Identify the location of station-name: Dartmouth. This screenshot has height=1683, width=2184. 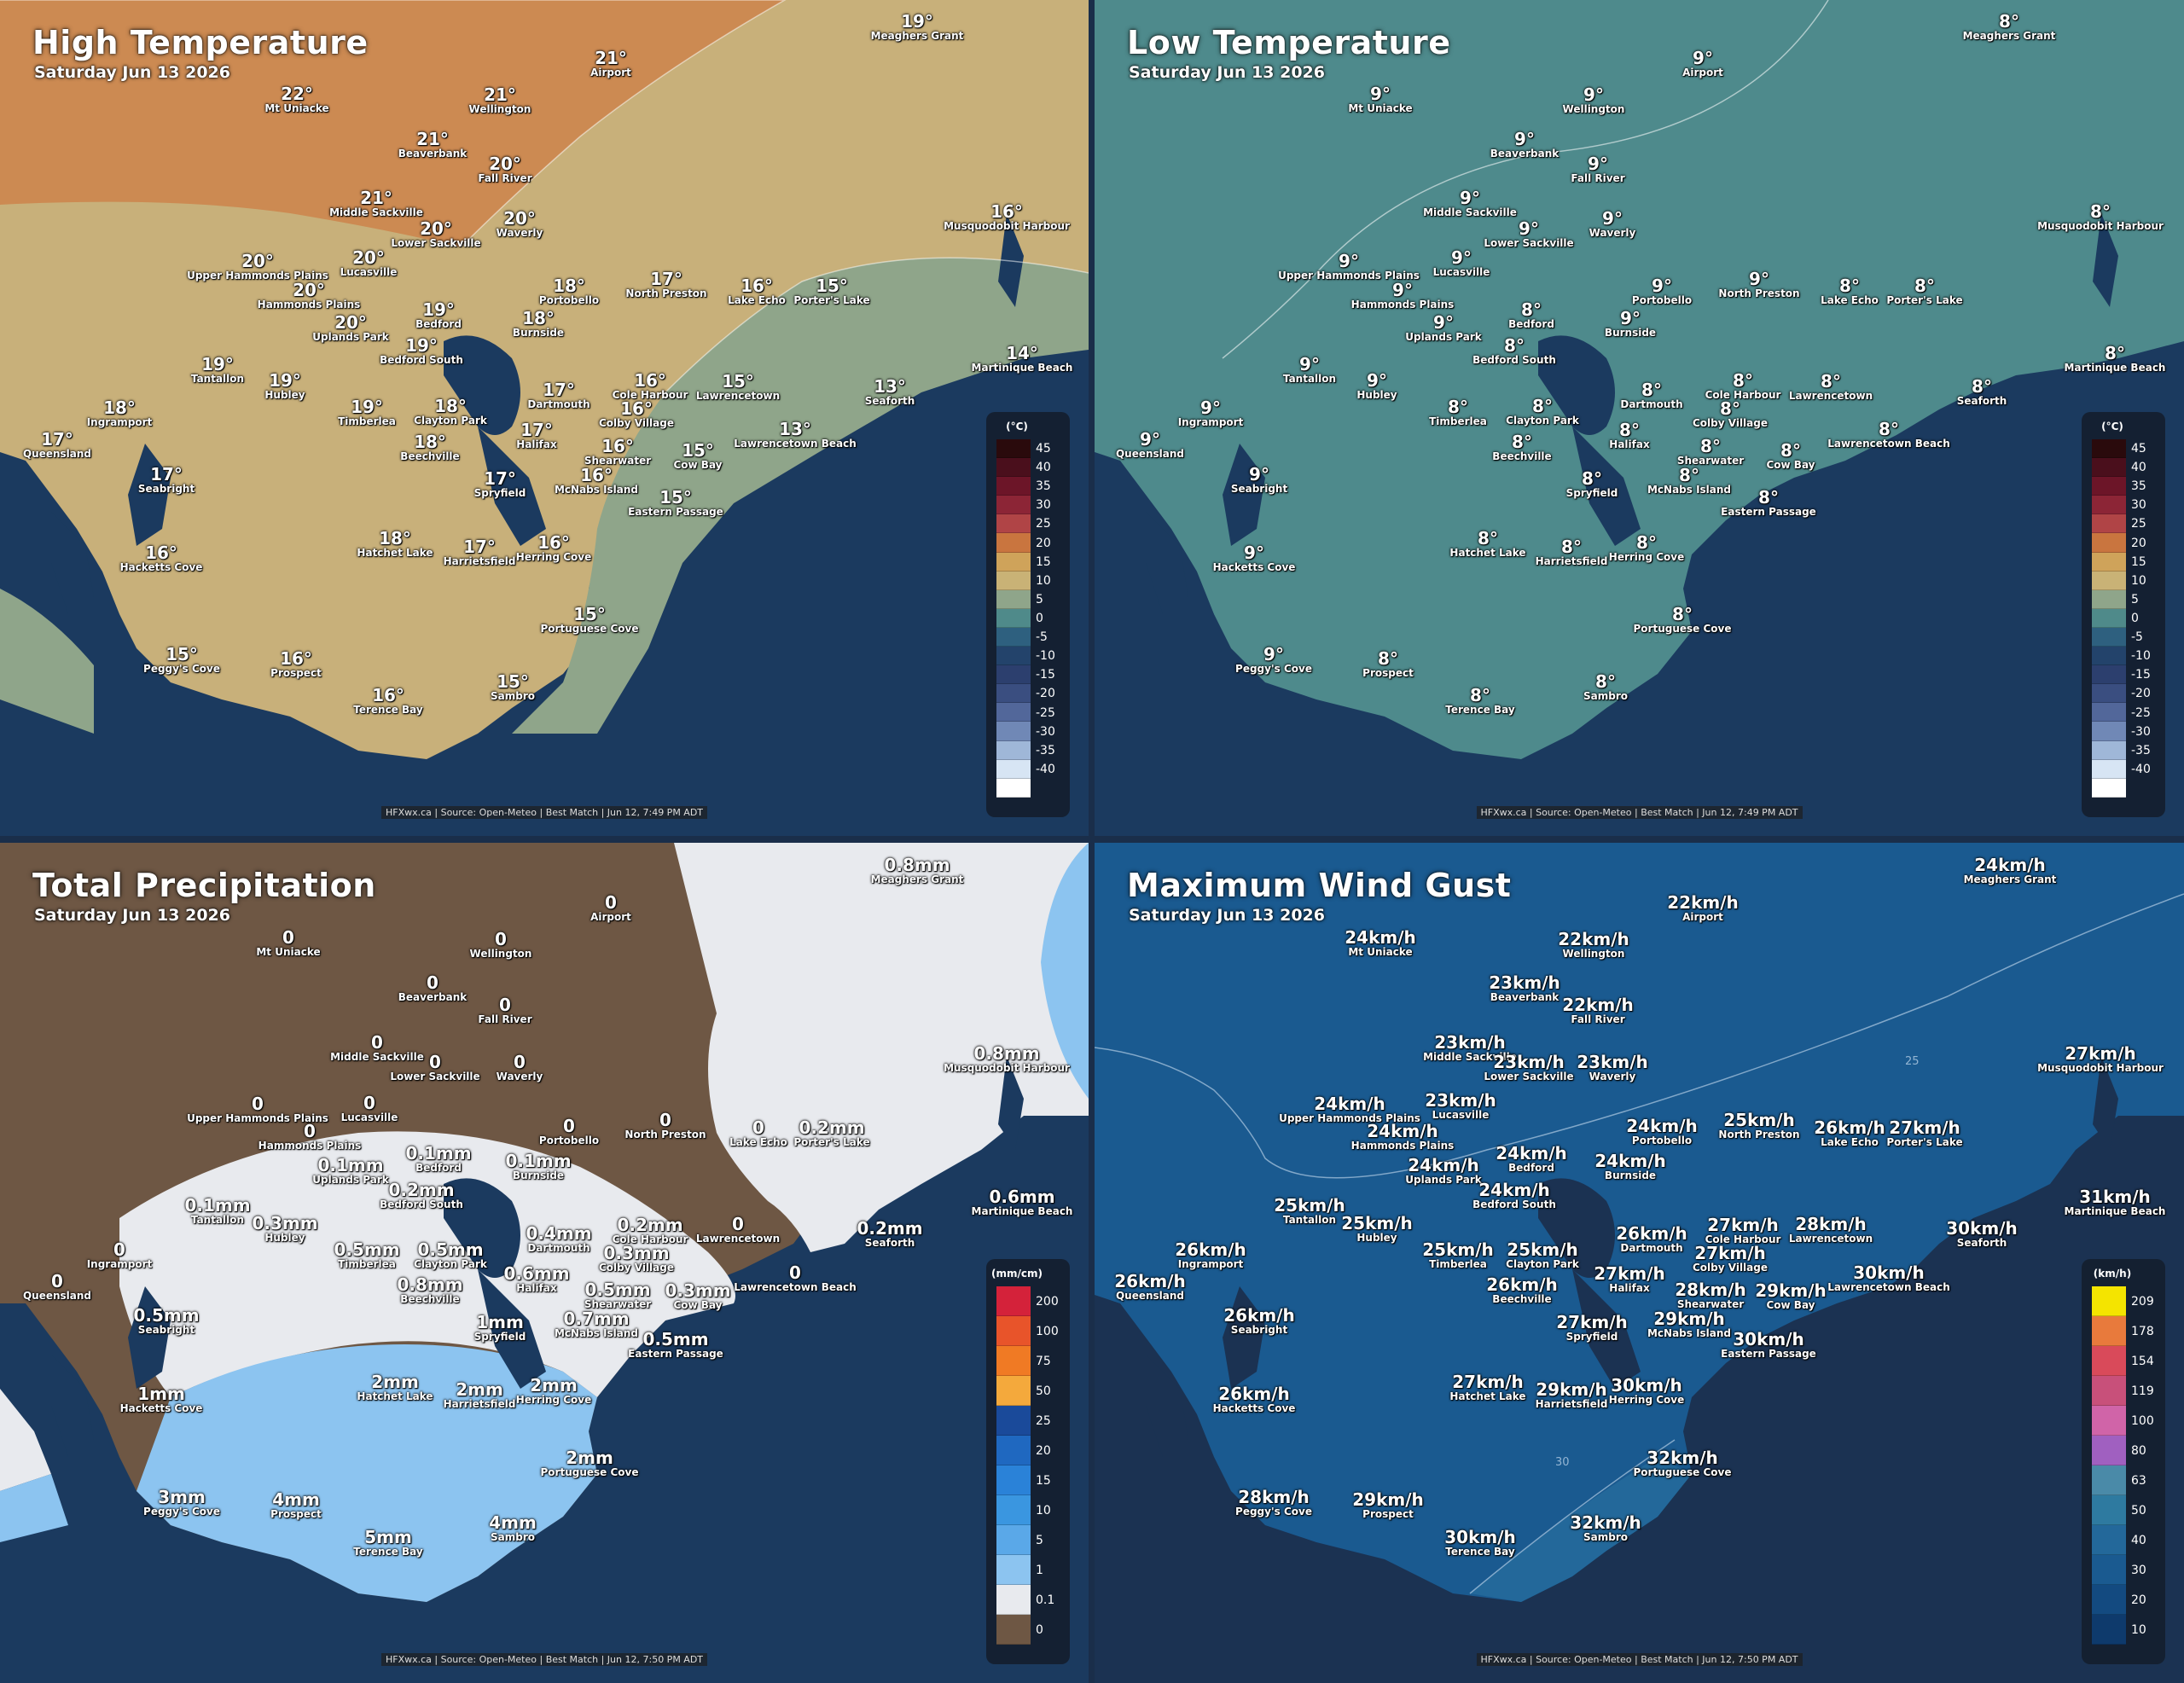
(1651, 404).